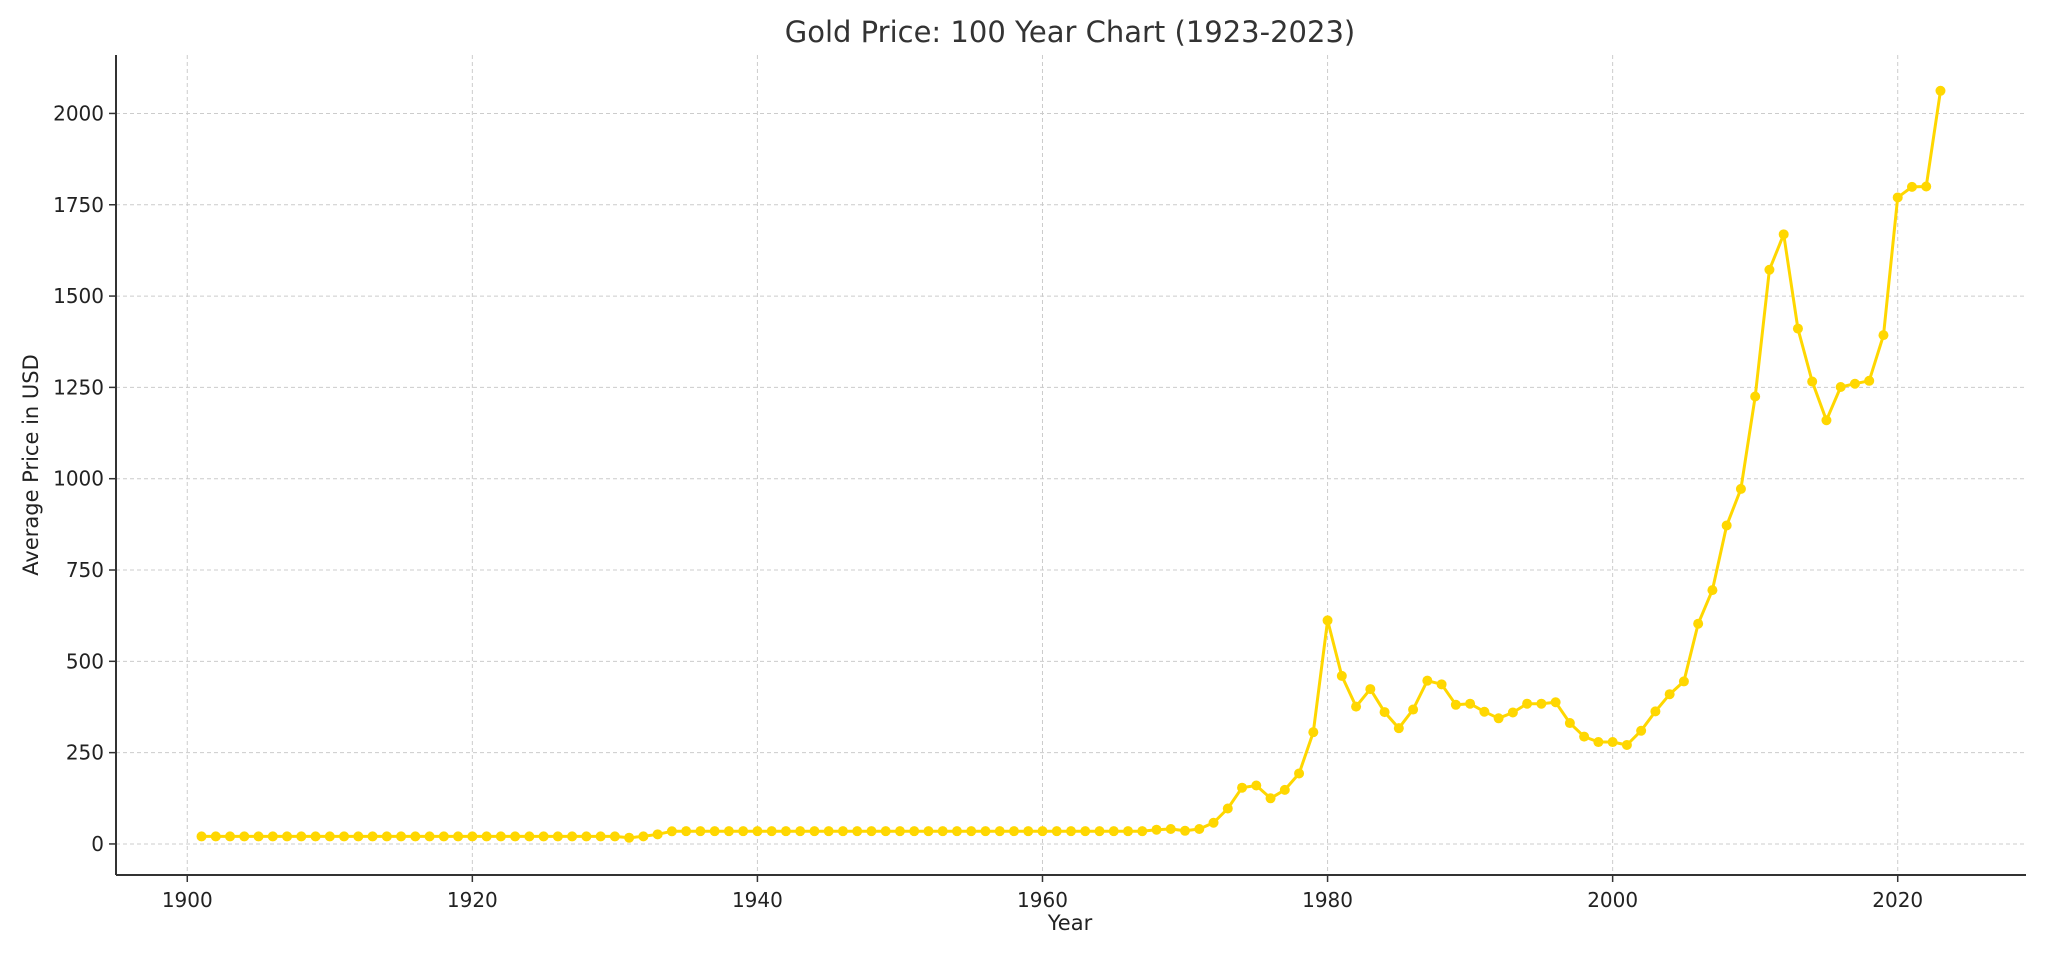 Image resolution: width=2048 pixels, height=955 pixels. What do you see at coordinates (78, 296) in the screenshot?
I see `y-tick-label: 1500` at bounding box center [78, 296].